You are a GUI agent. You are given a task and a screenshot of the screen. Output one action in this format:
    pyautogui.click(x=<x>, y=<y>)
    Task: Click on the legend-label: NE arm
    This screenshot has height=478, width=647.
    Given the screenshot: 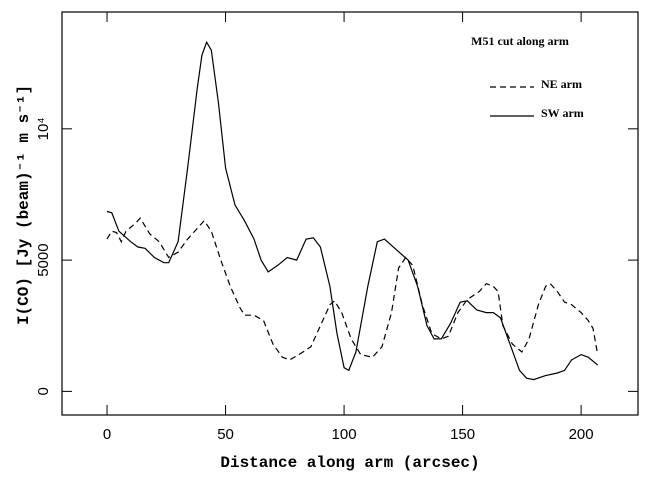 What is the action you would take?
    pyautogui.click(x=561, y=84)
    